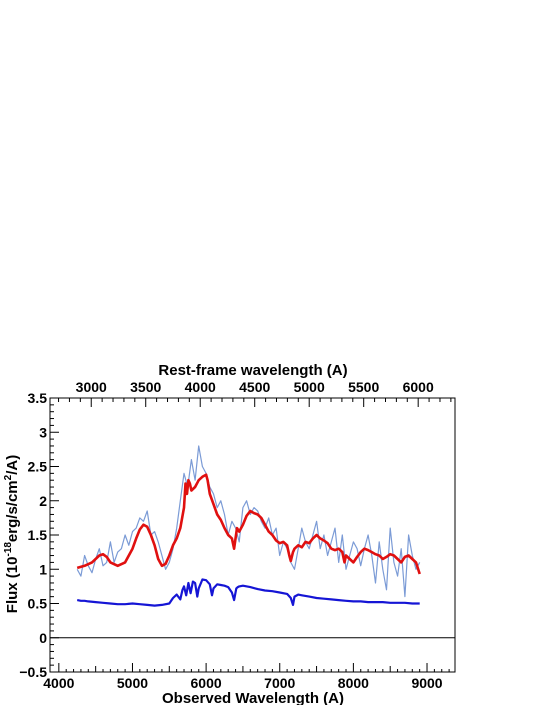  Describe the element at coordinates (43, 501) in the screenshot. I see `y-tick-label-5: 2` at that location.